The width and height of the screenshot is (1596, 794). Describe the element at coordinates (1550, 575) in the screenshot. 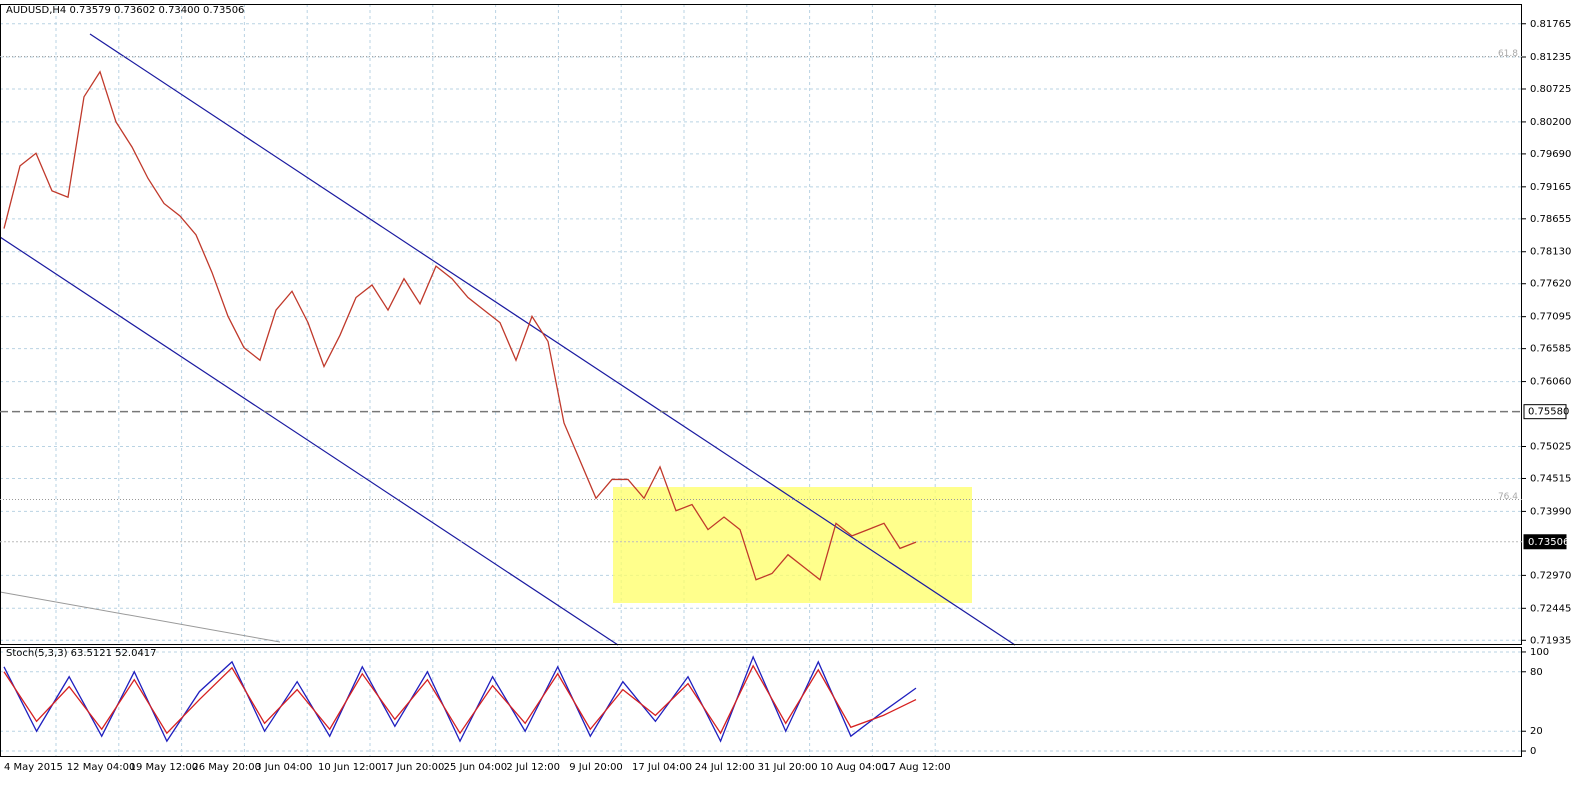

I see `y-tick-label: 0.72970` at that location.